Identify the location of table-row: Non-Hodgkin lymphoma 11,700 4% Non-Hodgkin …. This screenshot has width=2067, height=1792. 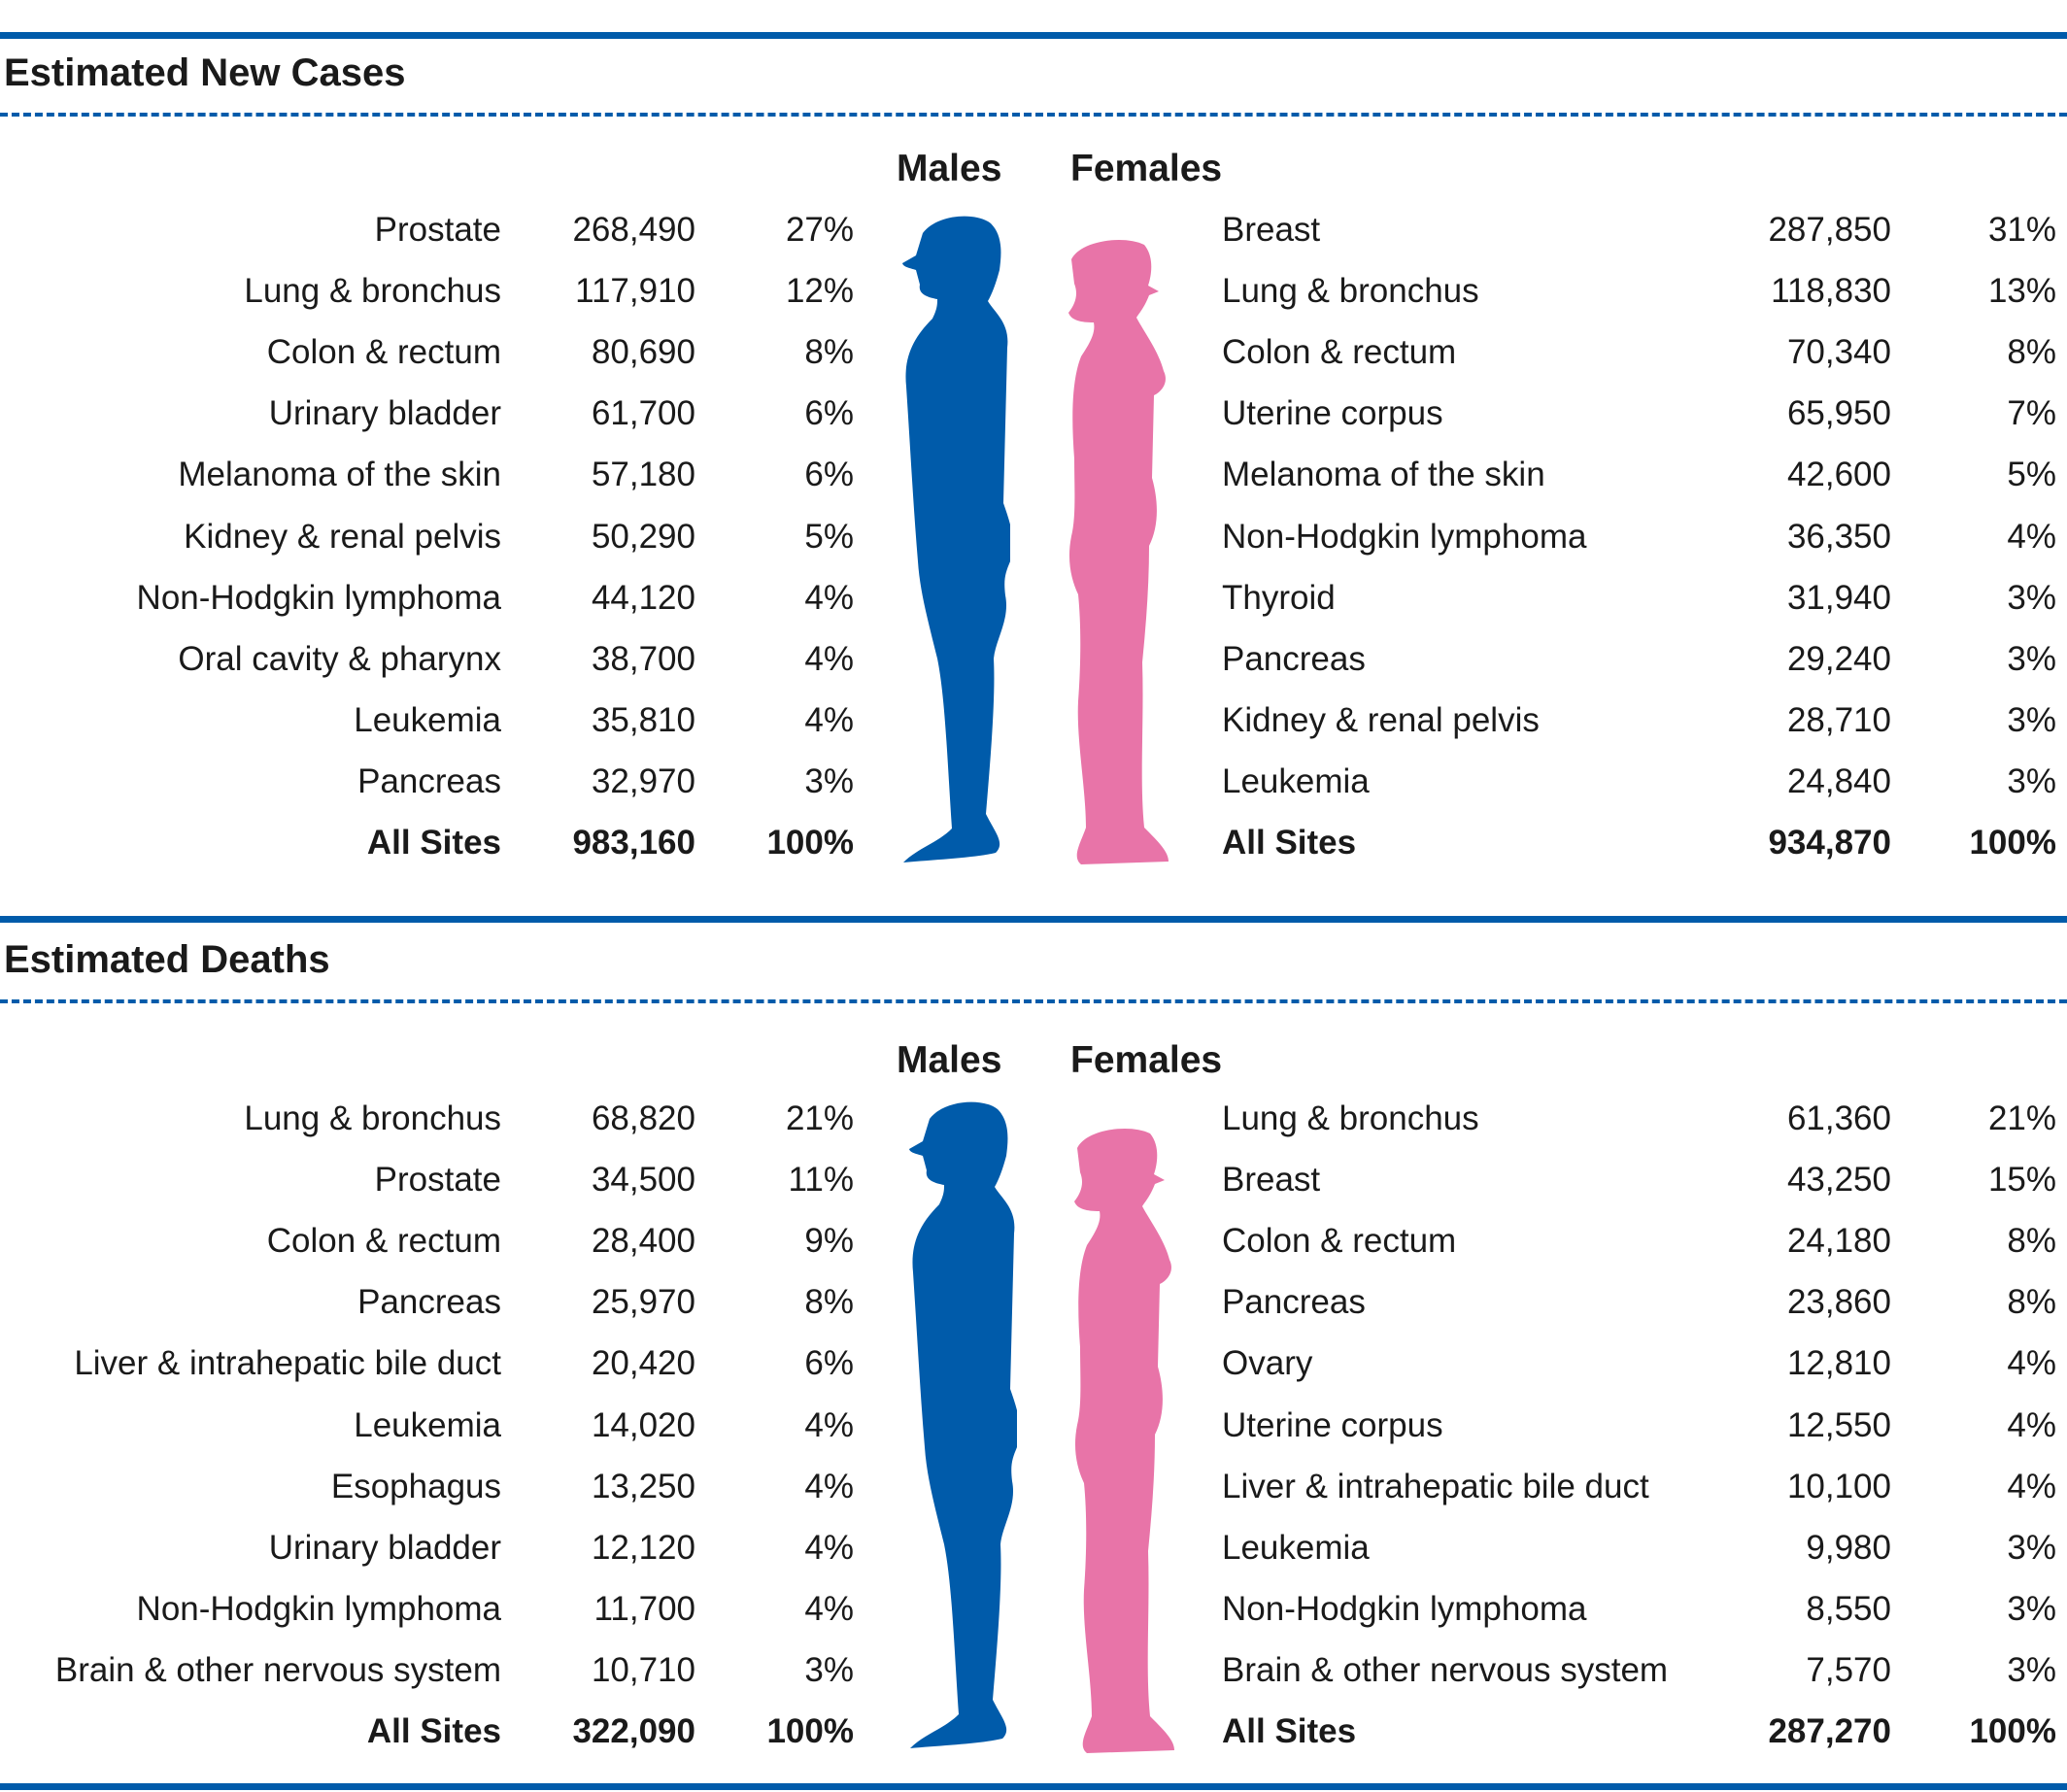
(1033, 1609).